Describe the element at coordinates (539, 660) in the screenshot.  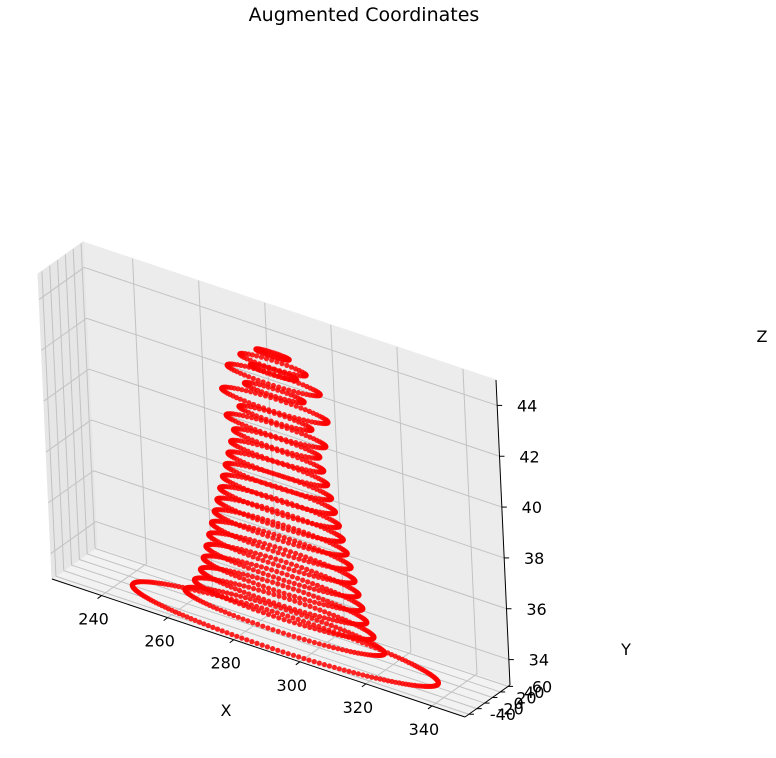
I see `z-tick-label: 34` at that location.